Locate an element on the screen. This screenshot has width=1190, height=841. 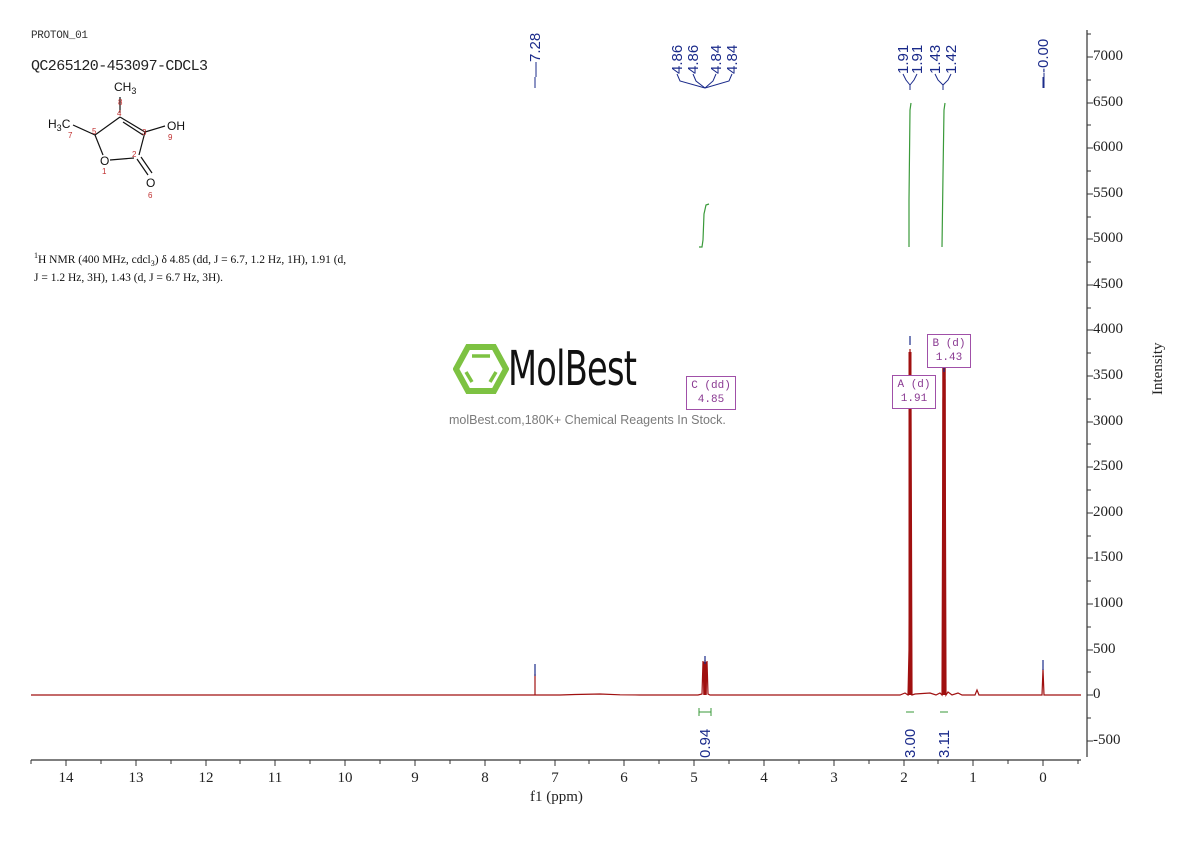
sample-id: QC265120-453097-CDCL3 is located at coordinates (119, 66).